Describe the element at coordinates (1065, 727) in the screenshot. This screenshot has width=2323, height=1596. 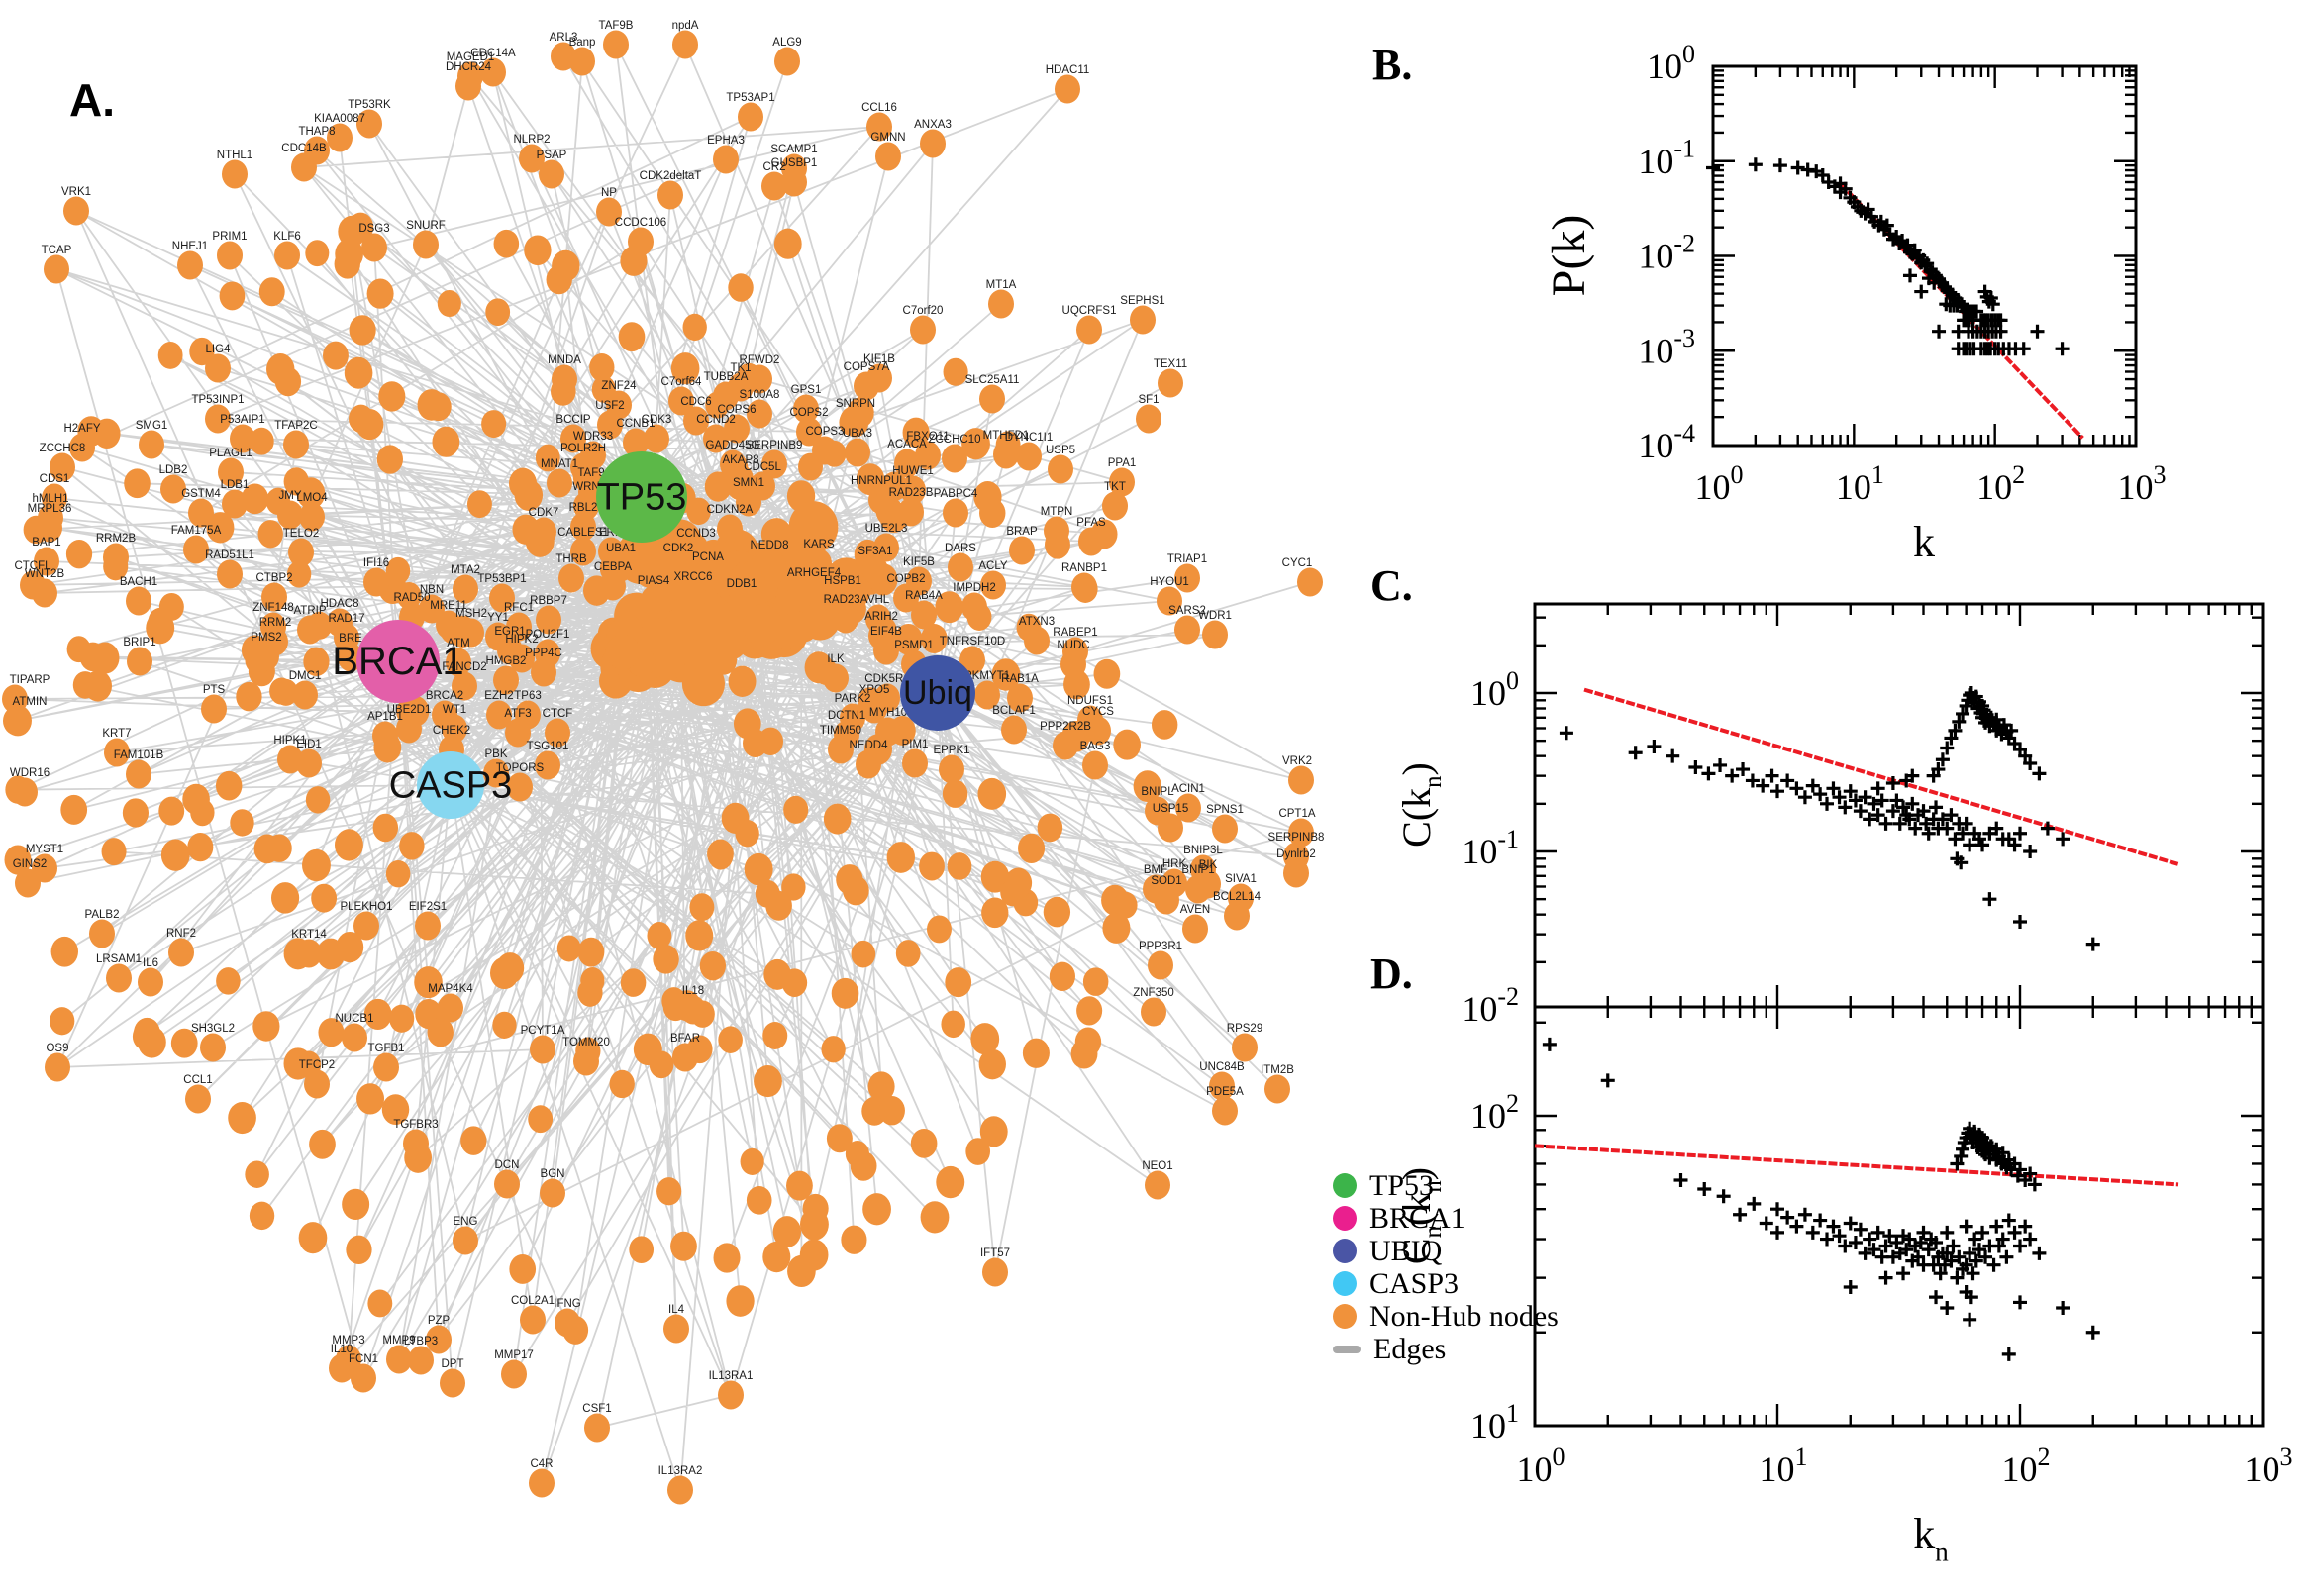
I see `svg-text: PPP2R2B` at that location.